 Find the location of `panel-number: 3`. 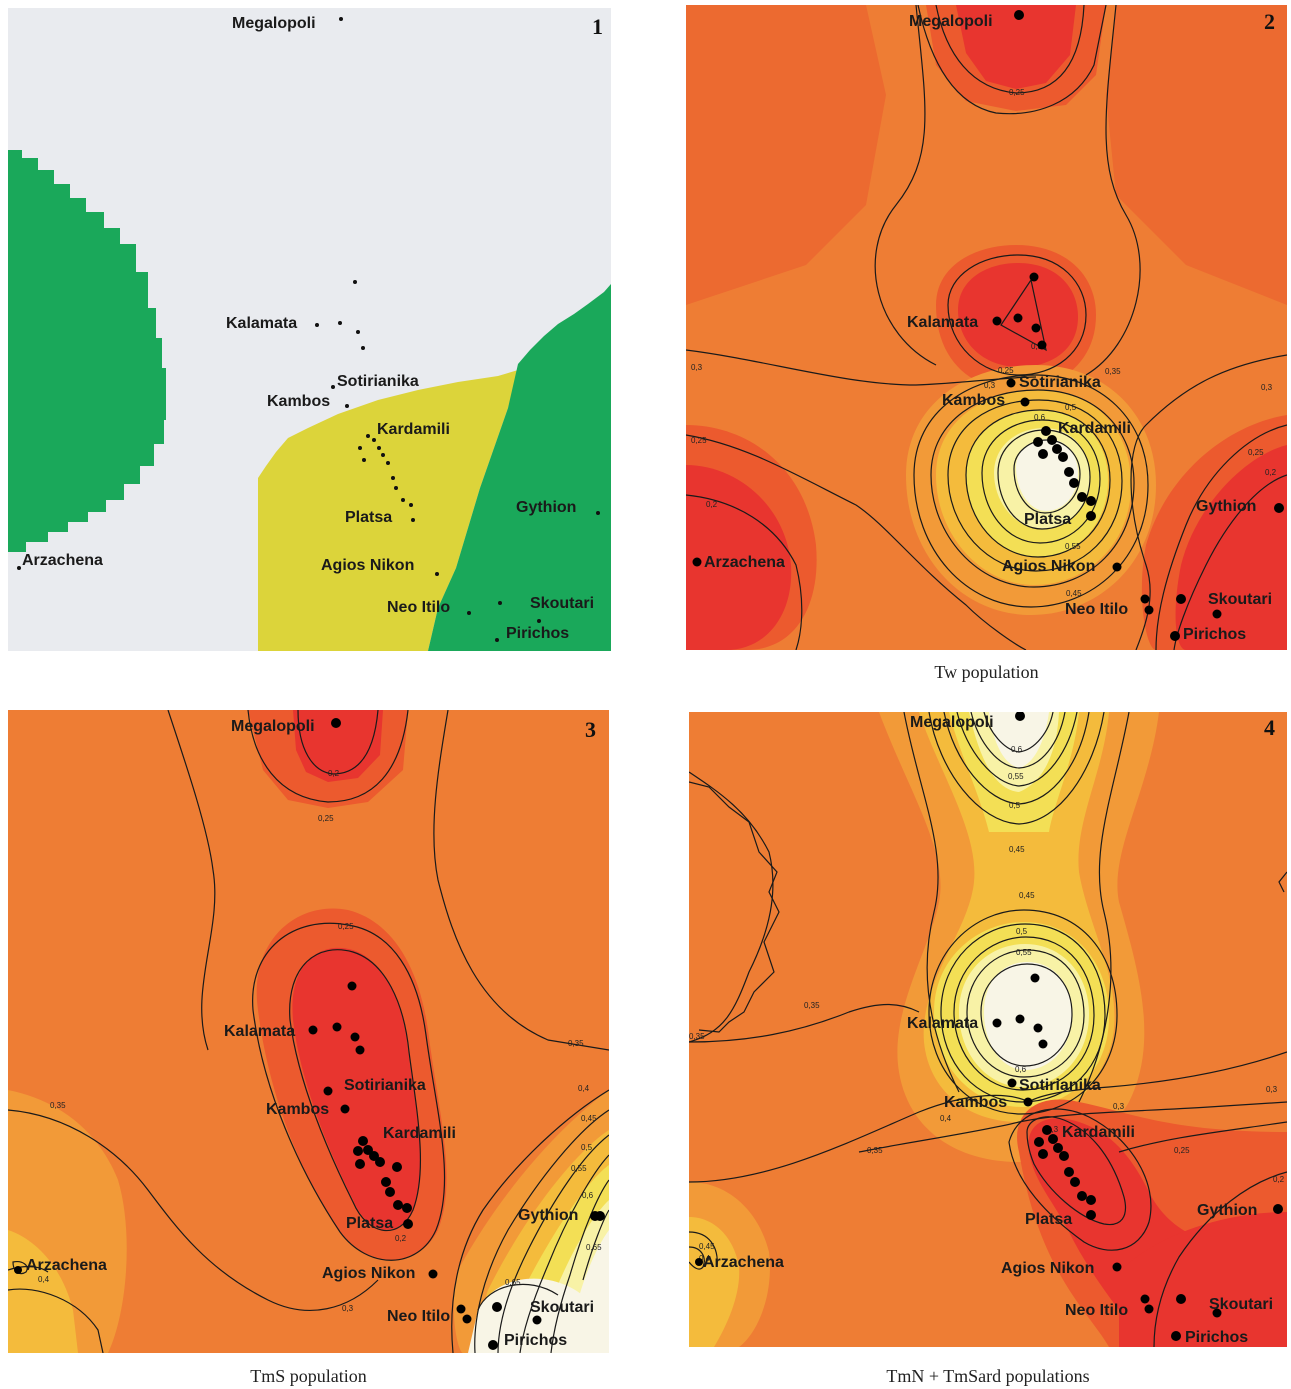

panel-number: 3 is located at coordinates (590, 729).